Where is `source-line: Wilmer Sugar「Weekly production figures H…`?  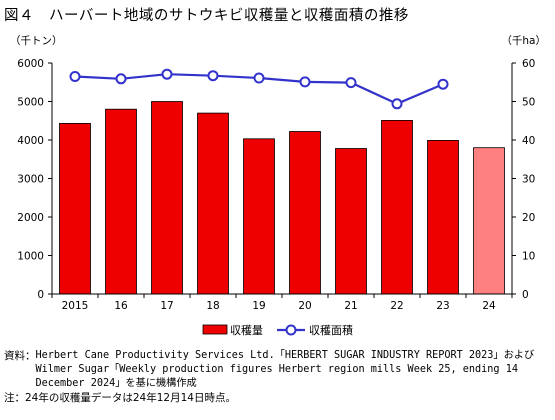 source-line: Wilmer Sugar「Weekly production figures H… is located at coordinates (276, 369).